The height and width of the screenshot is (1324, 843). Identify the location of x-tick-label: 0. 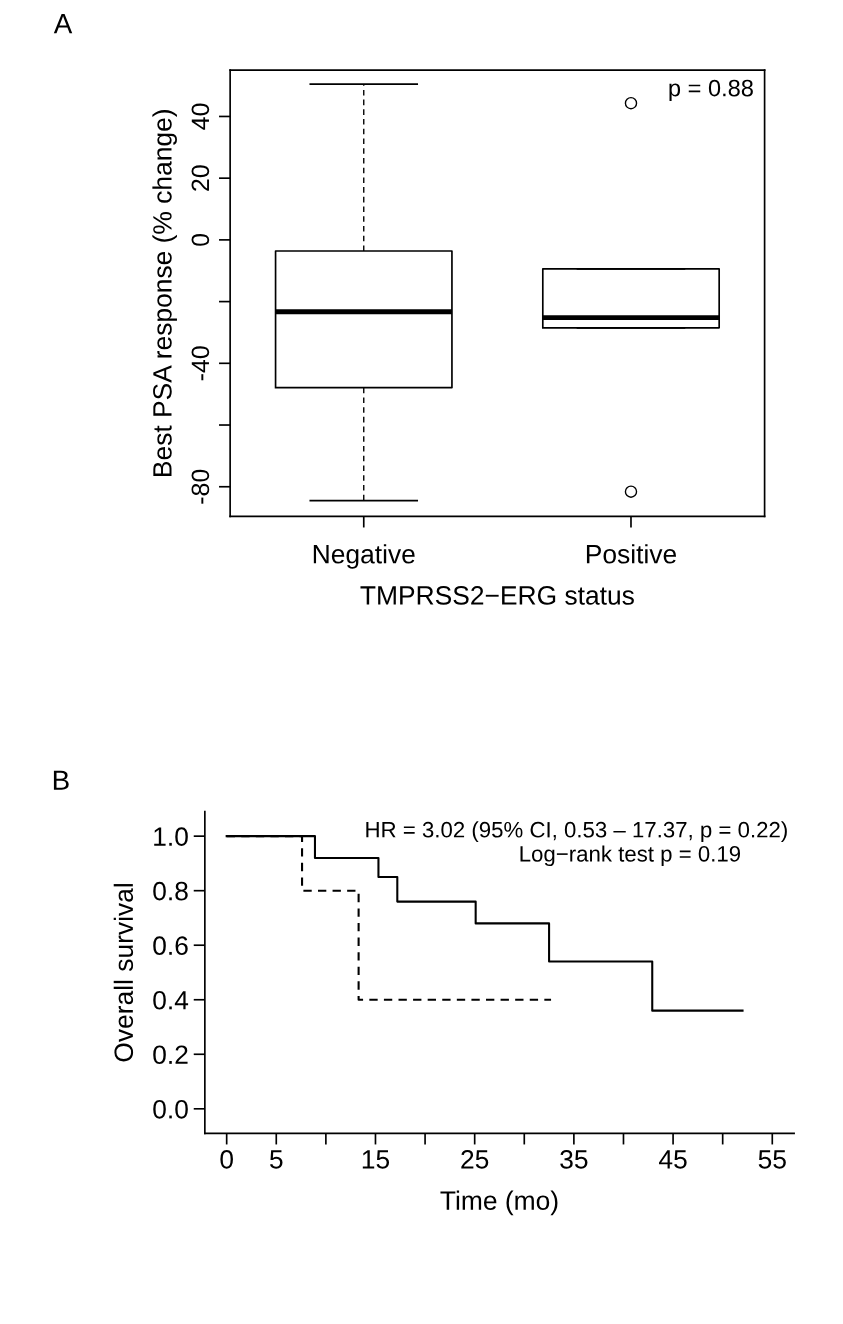
(226, 1159).